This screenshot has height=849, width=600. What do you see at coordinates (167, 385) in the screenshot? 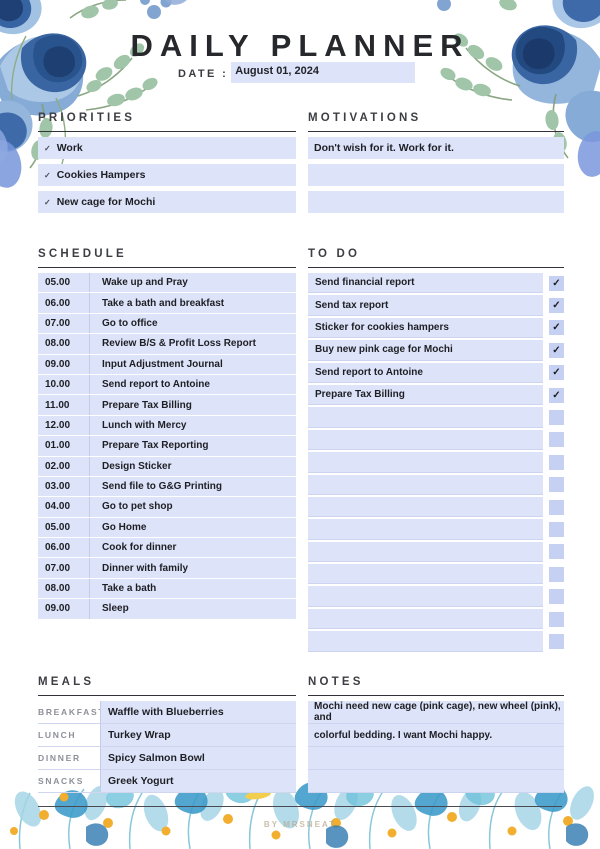
I see `schedule-row: 10.00 Send report to Antoine` at bounding box center [167, 385].